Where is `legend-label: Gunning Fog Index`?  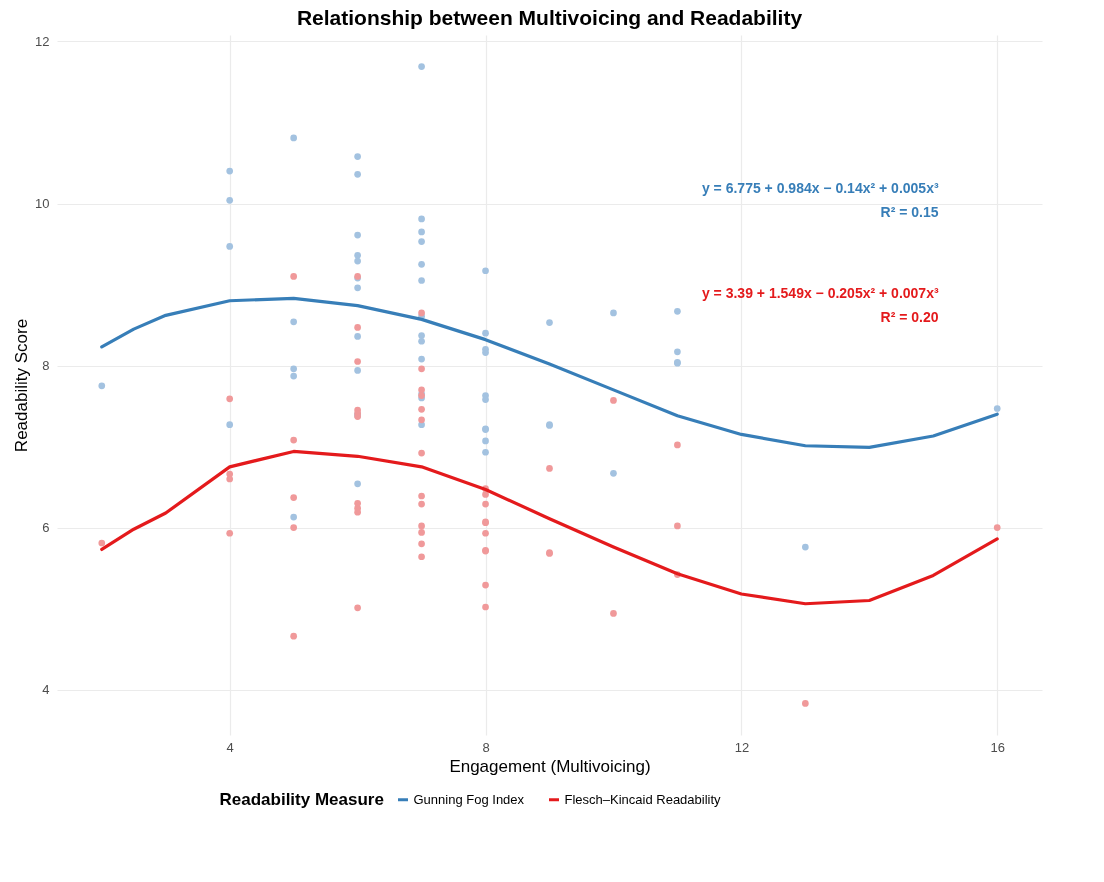 legend-label: Gunning Fog Index is located at coordinates (469, 799).